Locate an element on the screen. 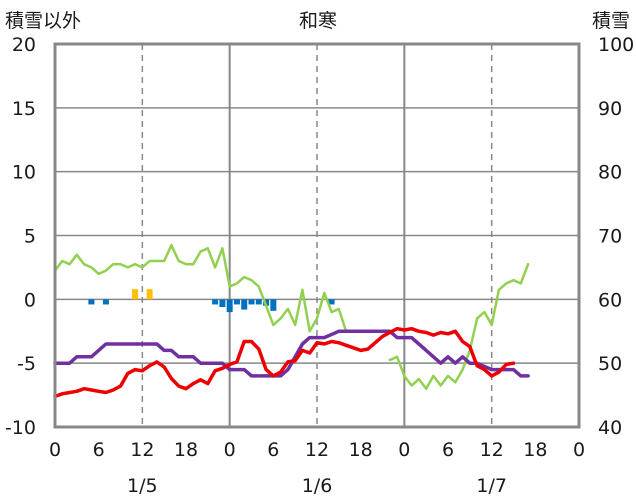 The width and height of the screenshot is (636, 501). date-label: 1/5 is located at coordinates (142, 486).